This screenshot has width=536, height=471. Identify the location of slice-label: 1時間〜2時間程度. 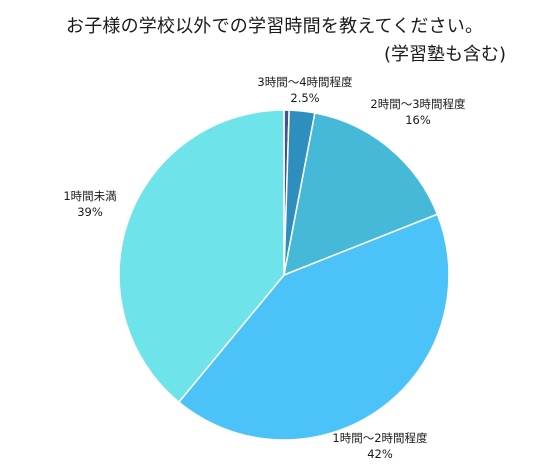
(380, 438).